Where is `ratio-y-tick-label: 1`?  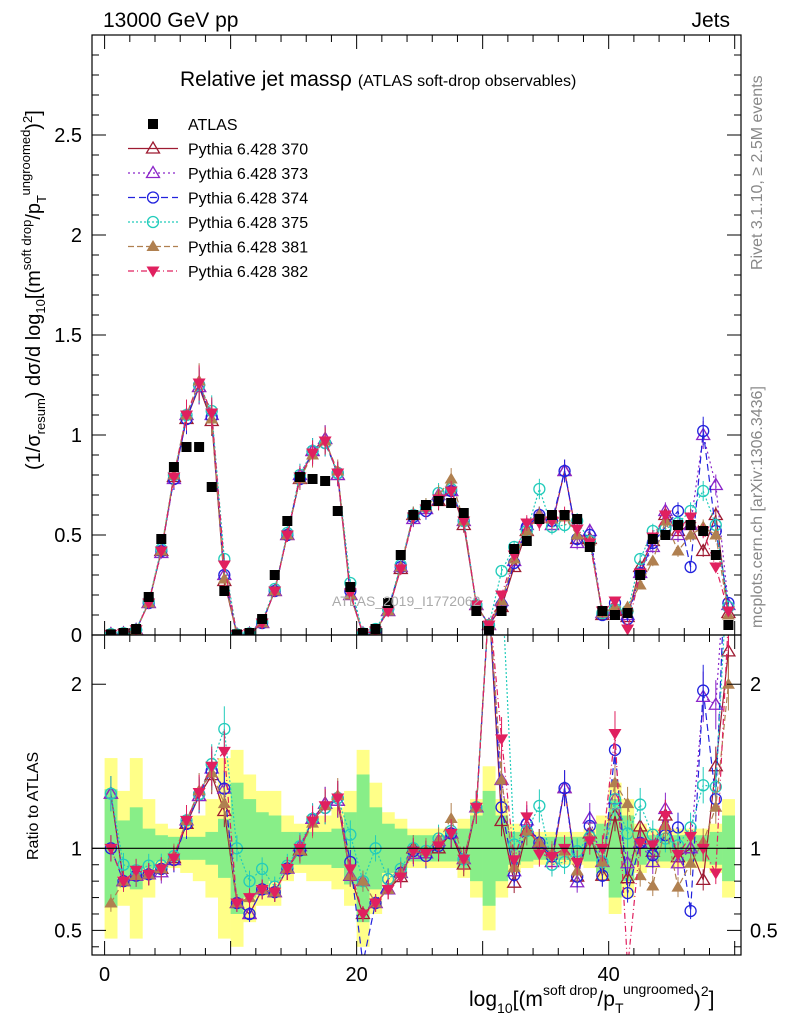 ratio-y-tick-label: 1 is located at coordinates (76, 849).